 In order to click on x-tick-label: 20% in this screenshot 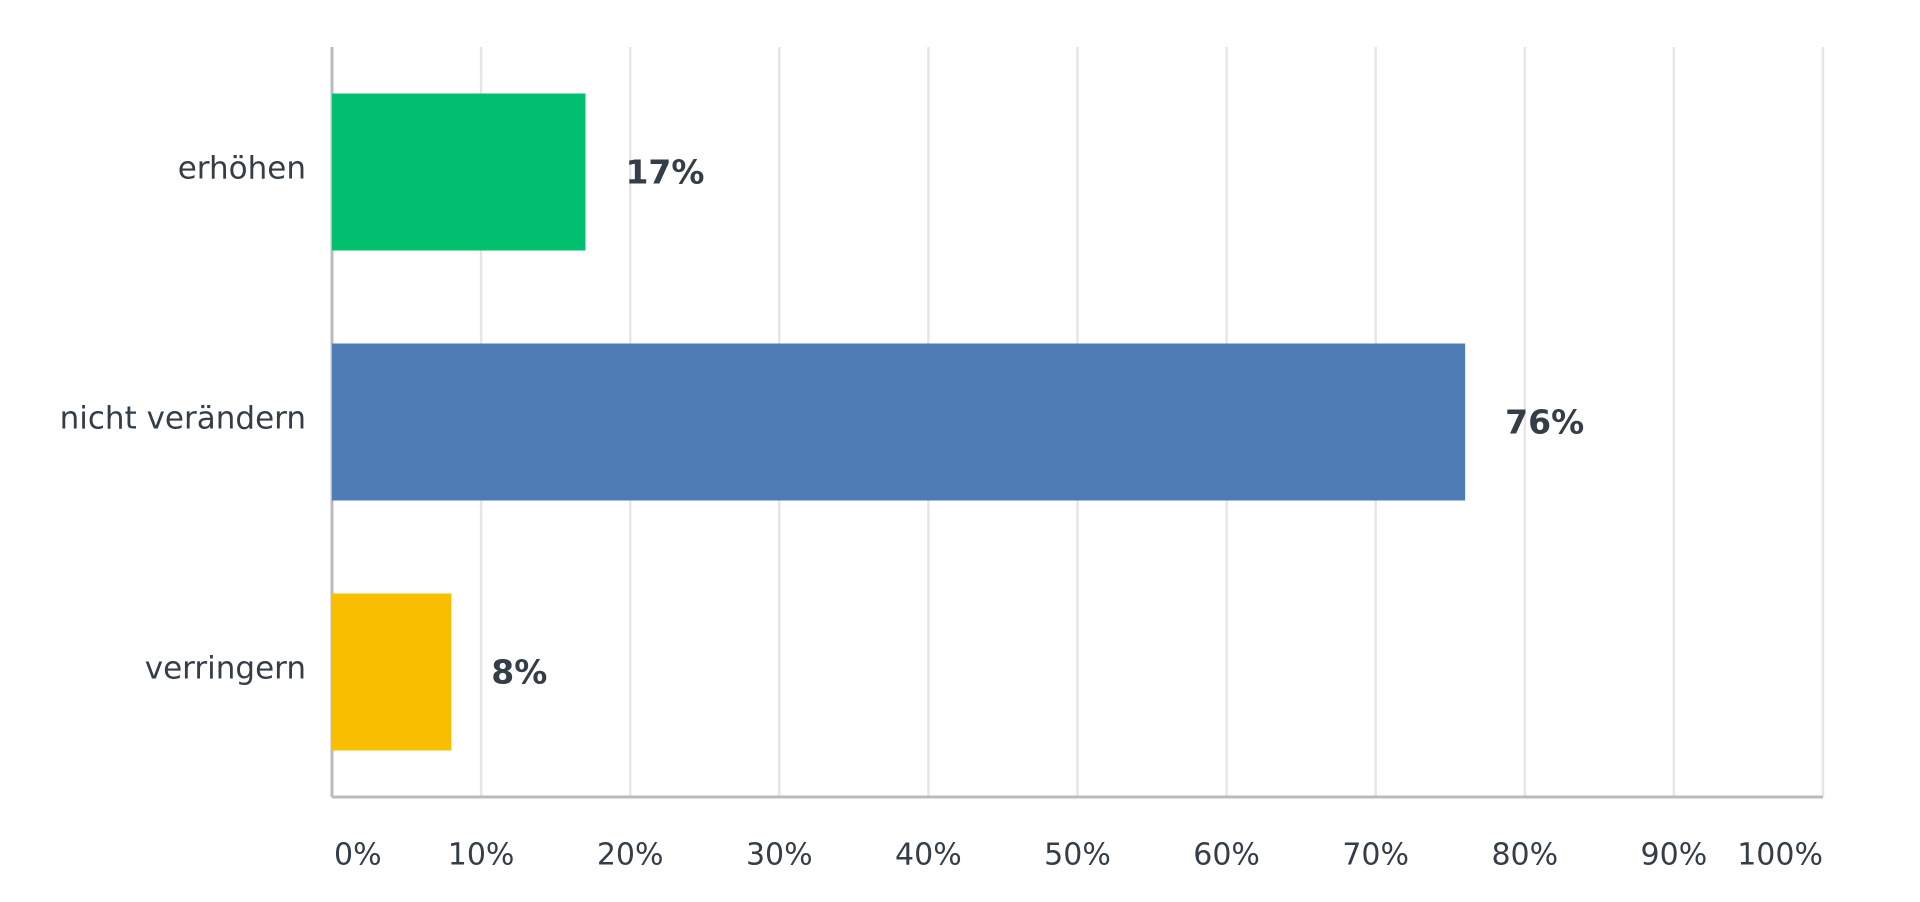, I will do `click(630, 855)`.